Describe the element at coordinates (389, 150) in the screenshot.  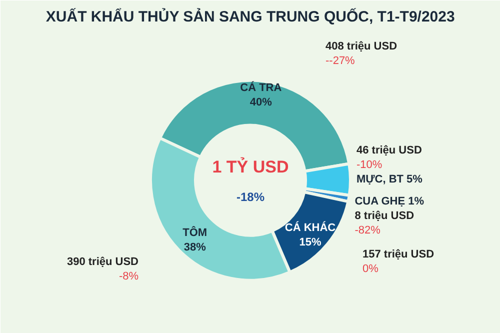
I see `text: 46 triệu USD` at that location.